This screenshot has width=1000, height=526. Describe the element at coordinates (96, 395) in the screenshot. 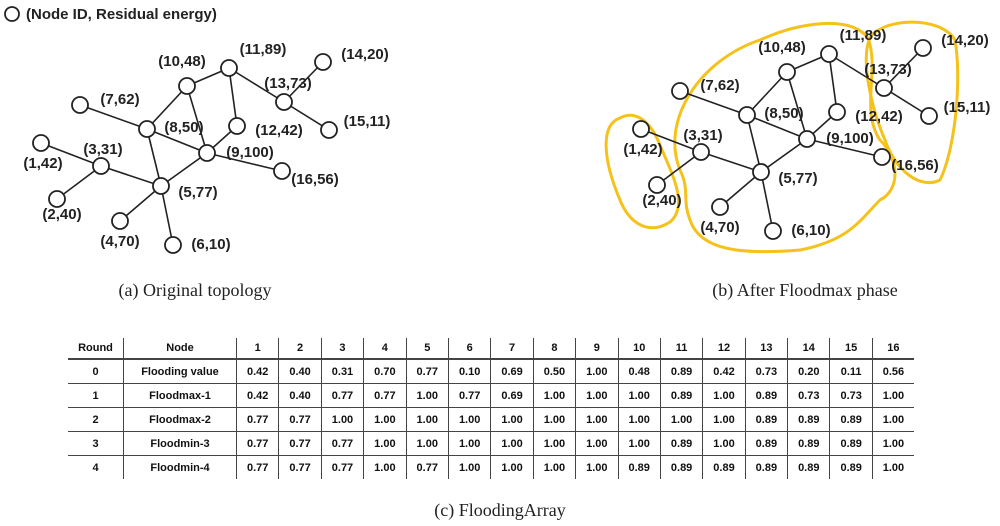

I see `table-cell: 1` at that location.